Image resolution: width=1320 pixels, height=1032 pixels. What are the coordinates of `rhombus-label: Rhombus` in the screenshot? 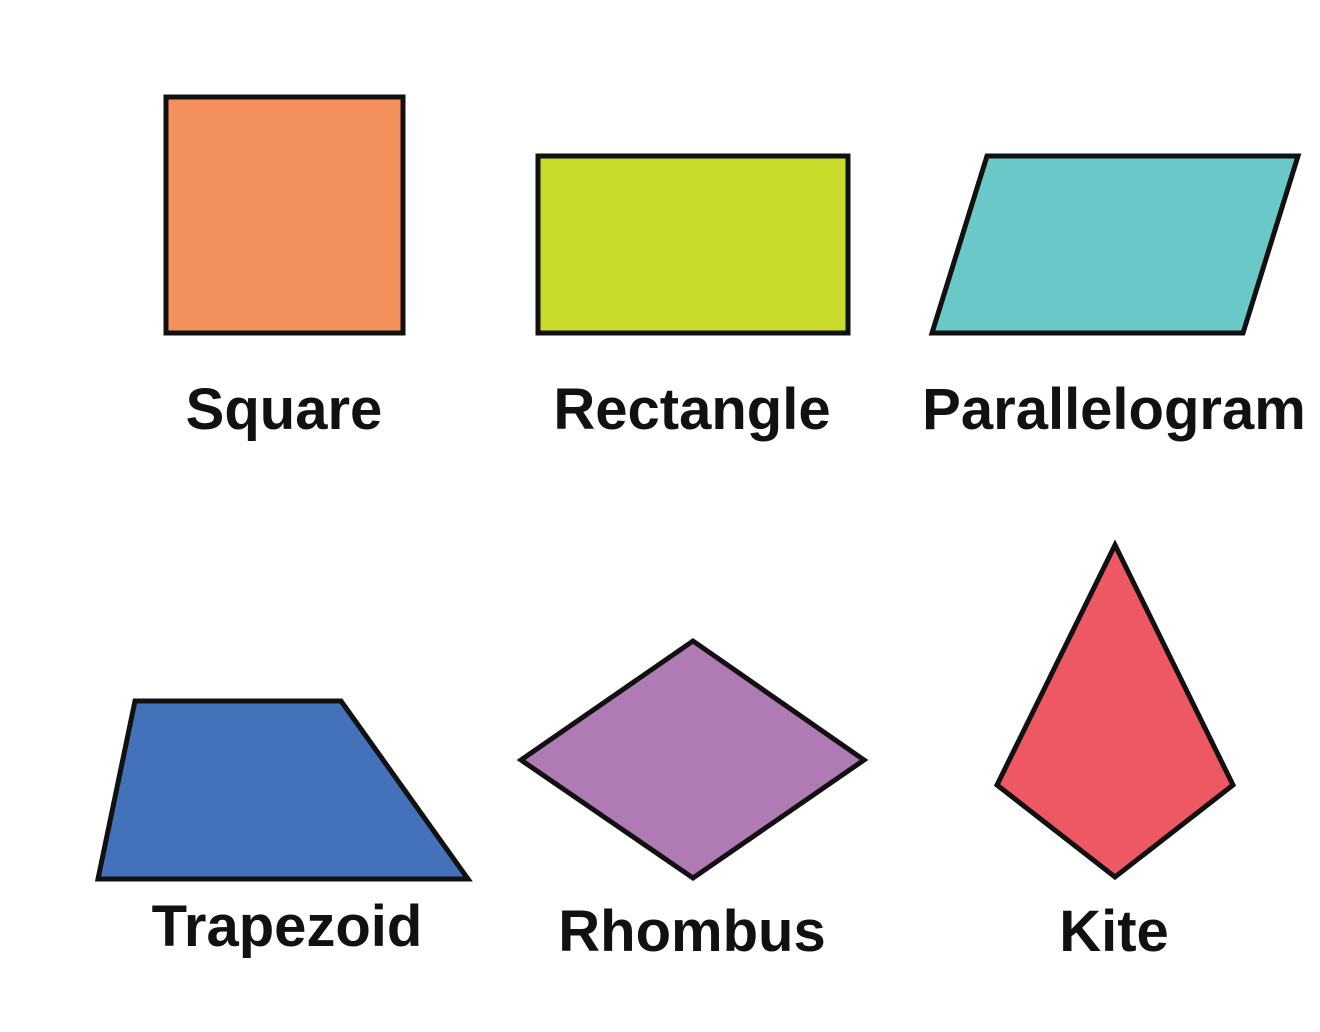 It's located at (692, 931).